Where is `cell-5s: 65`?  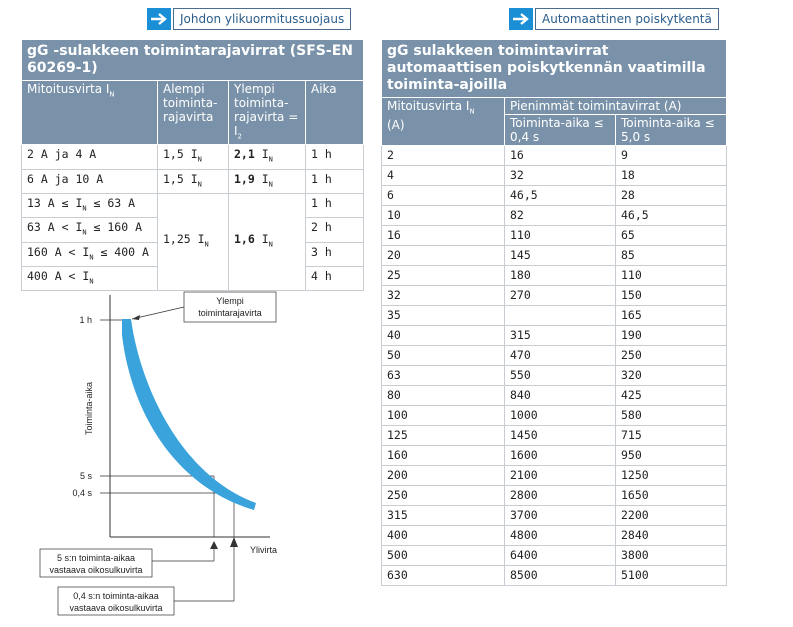
cell-5s: 65 is located at coordinates (671, 235).